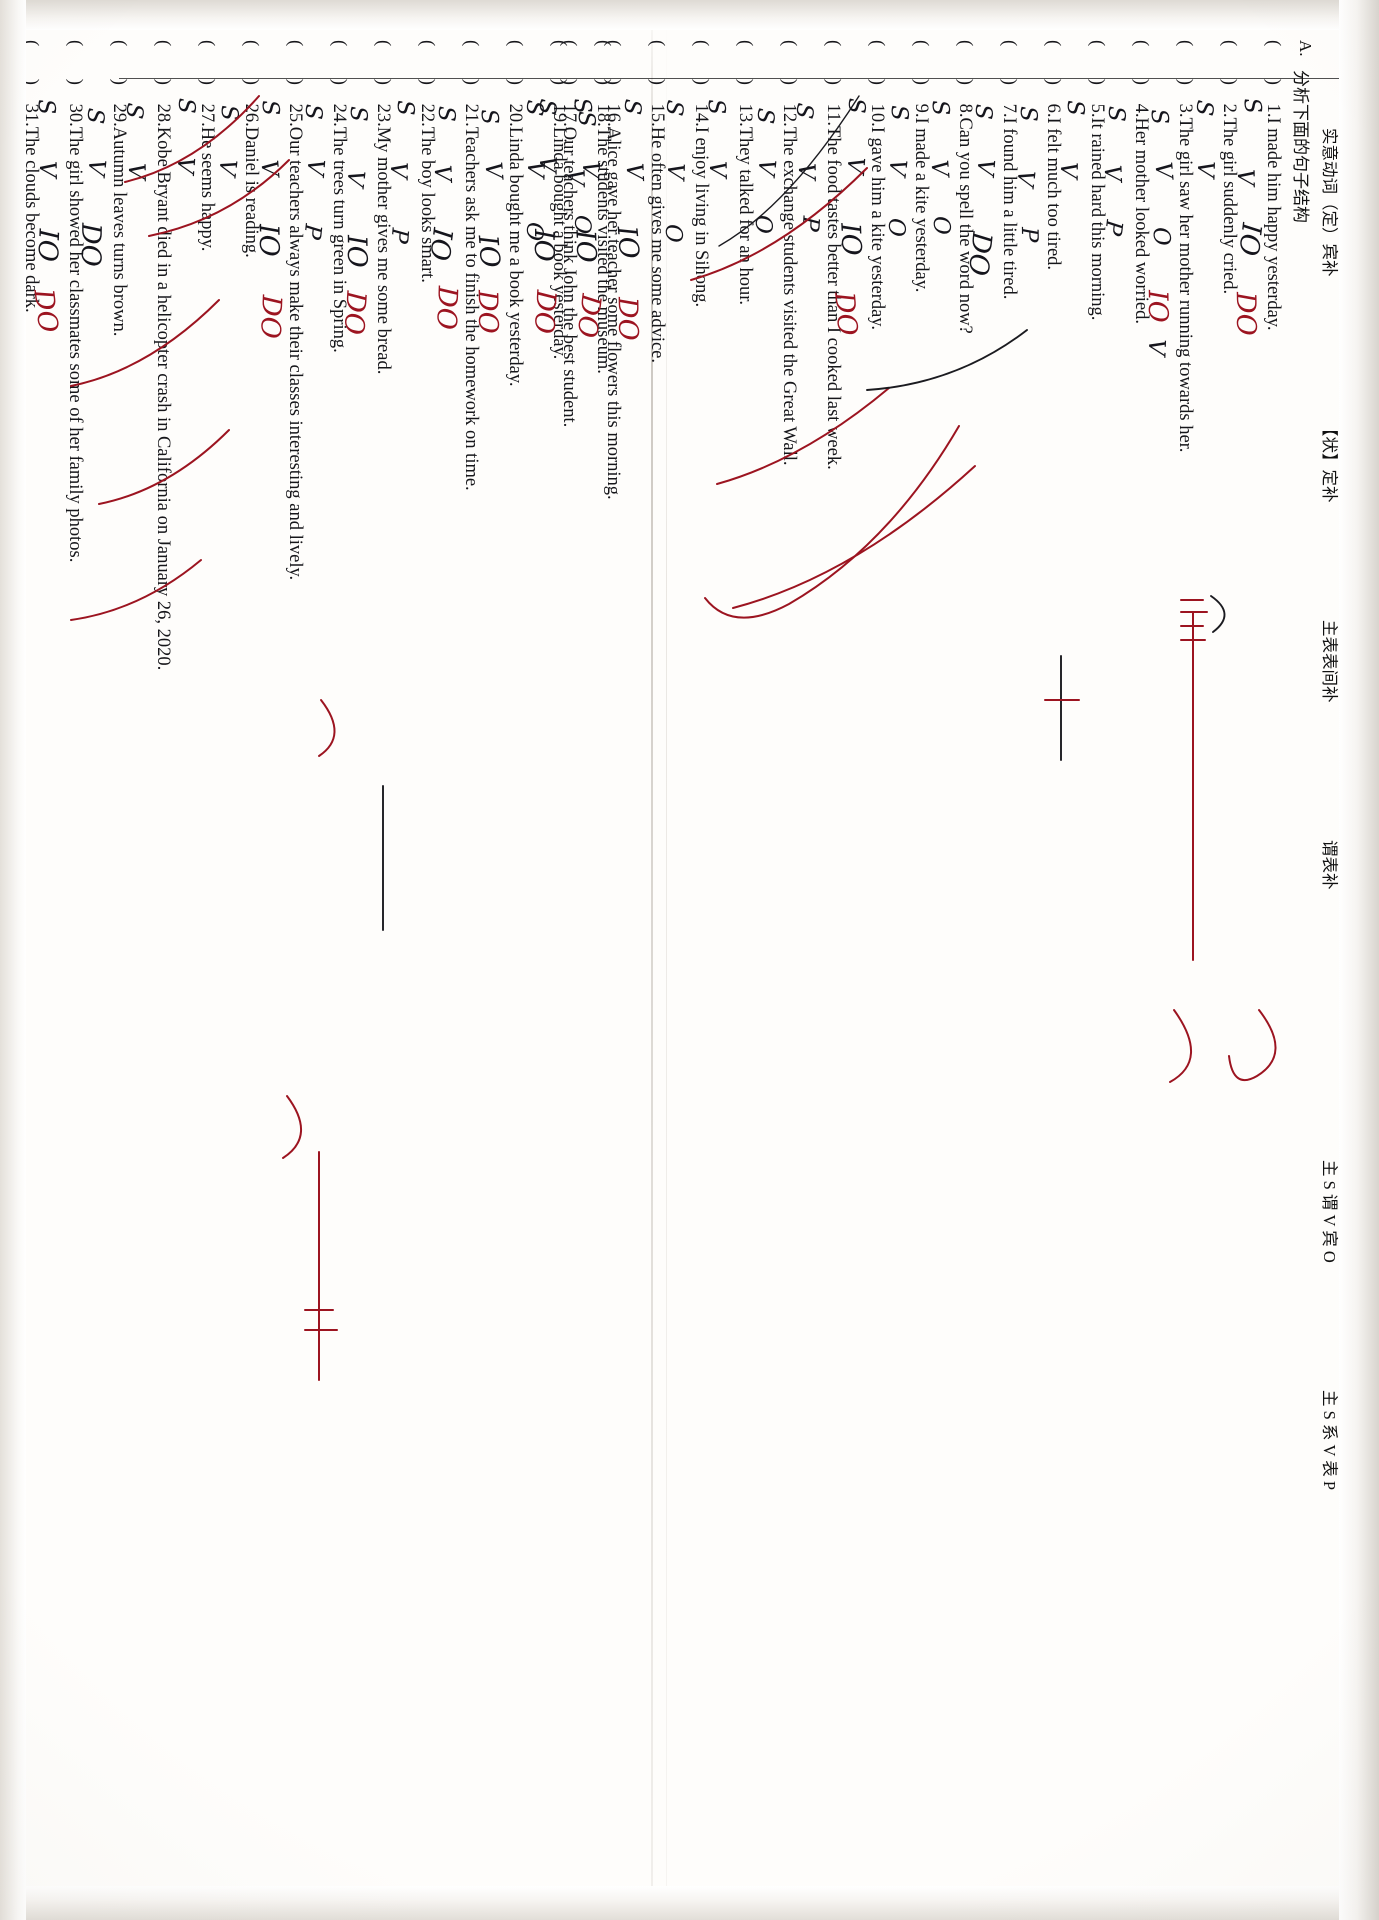  I want to click on paper-edge-right, so click(1359, 960).